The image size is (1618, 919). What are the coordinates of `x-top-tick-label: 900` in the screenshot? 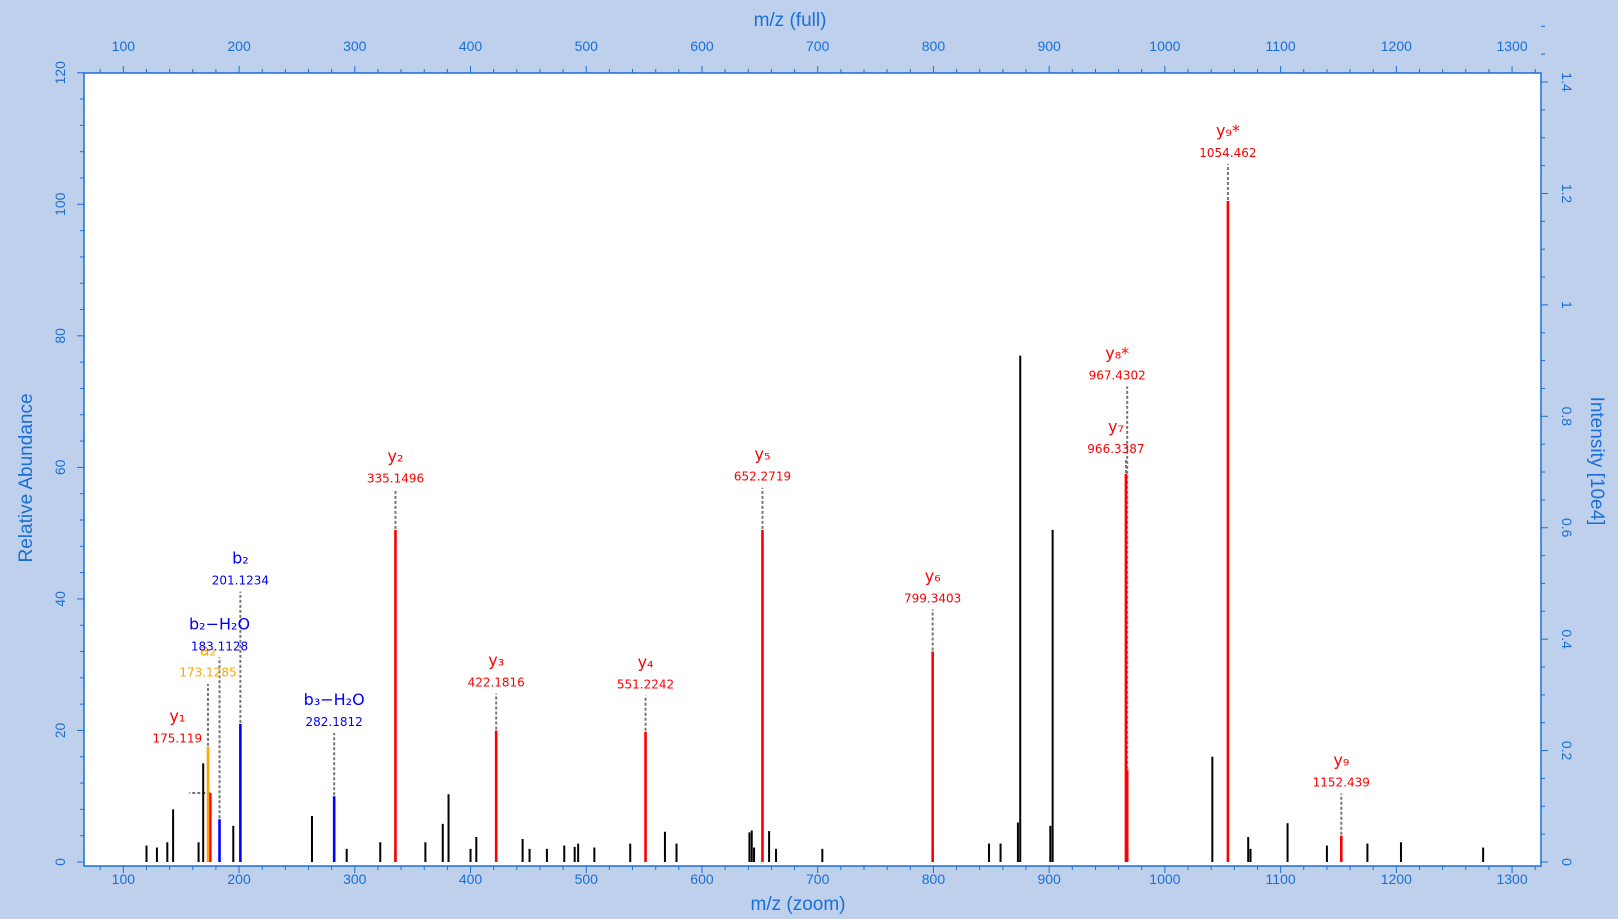 It's located at (1049, 46).